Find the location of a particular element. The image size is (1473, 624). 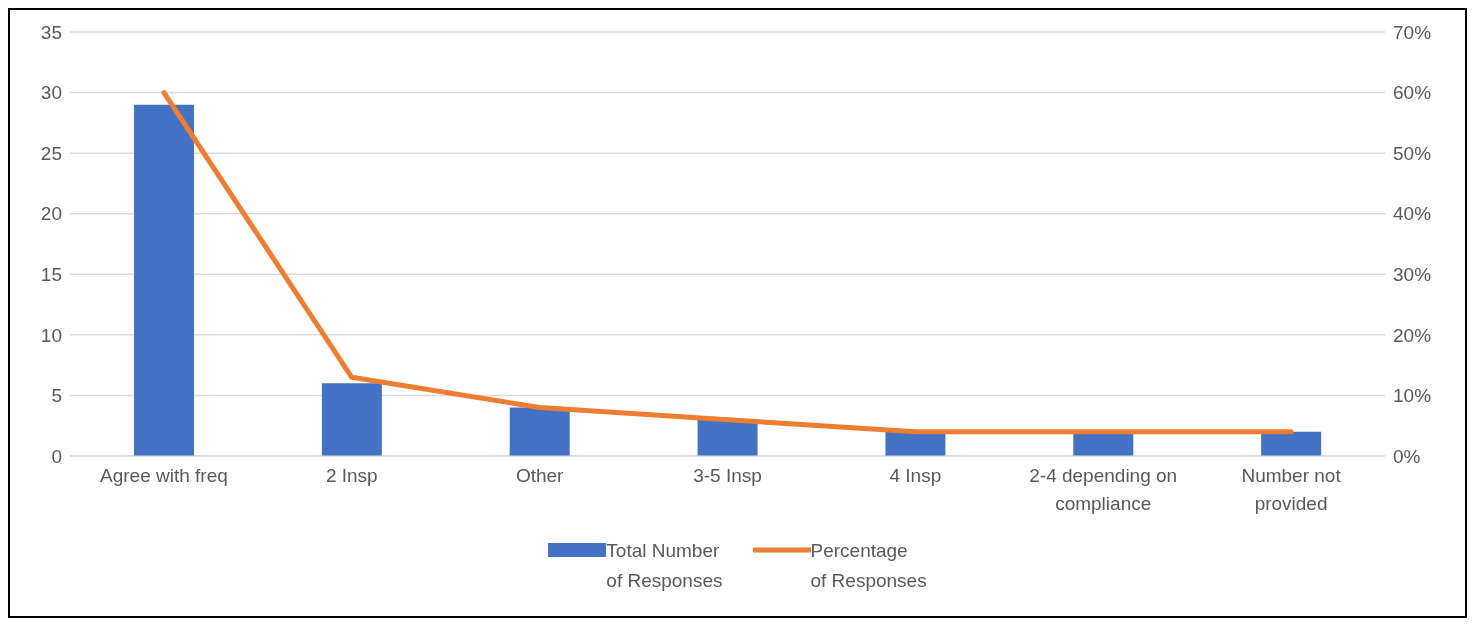

y2-tick-label: 20% is located at coordinates (1412, 335).